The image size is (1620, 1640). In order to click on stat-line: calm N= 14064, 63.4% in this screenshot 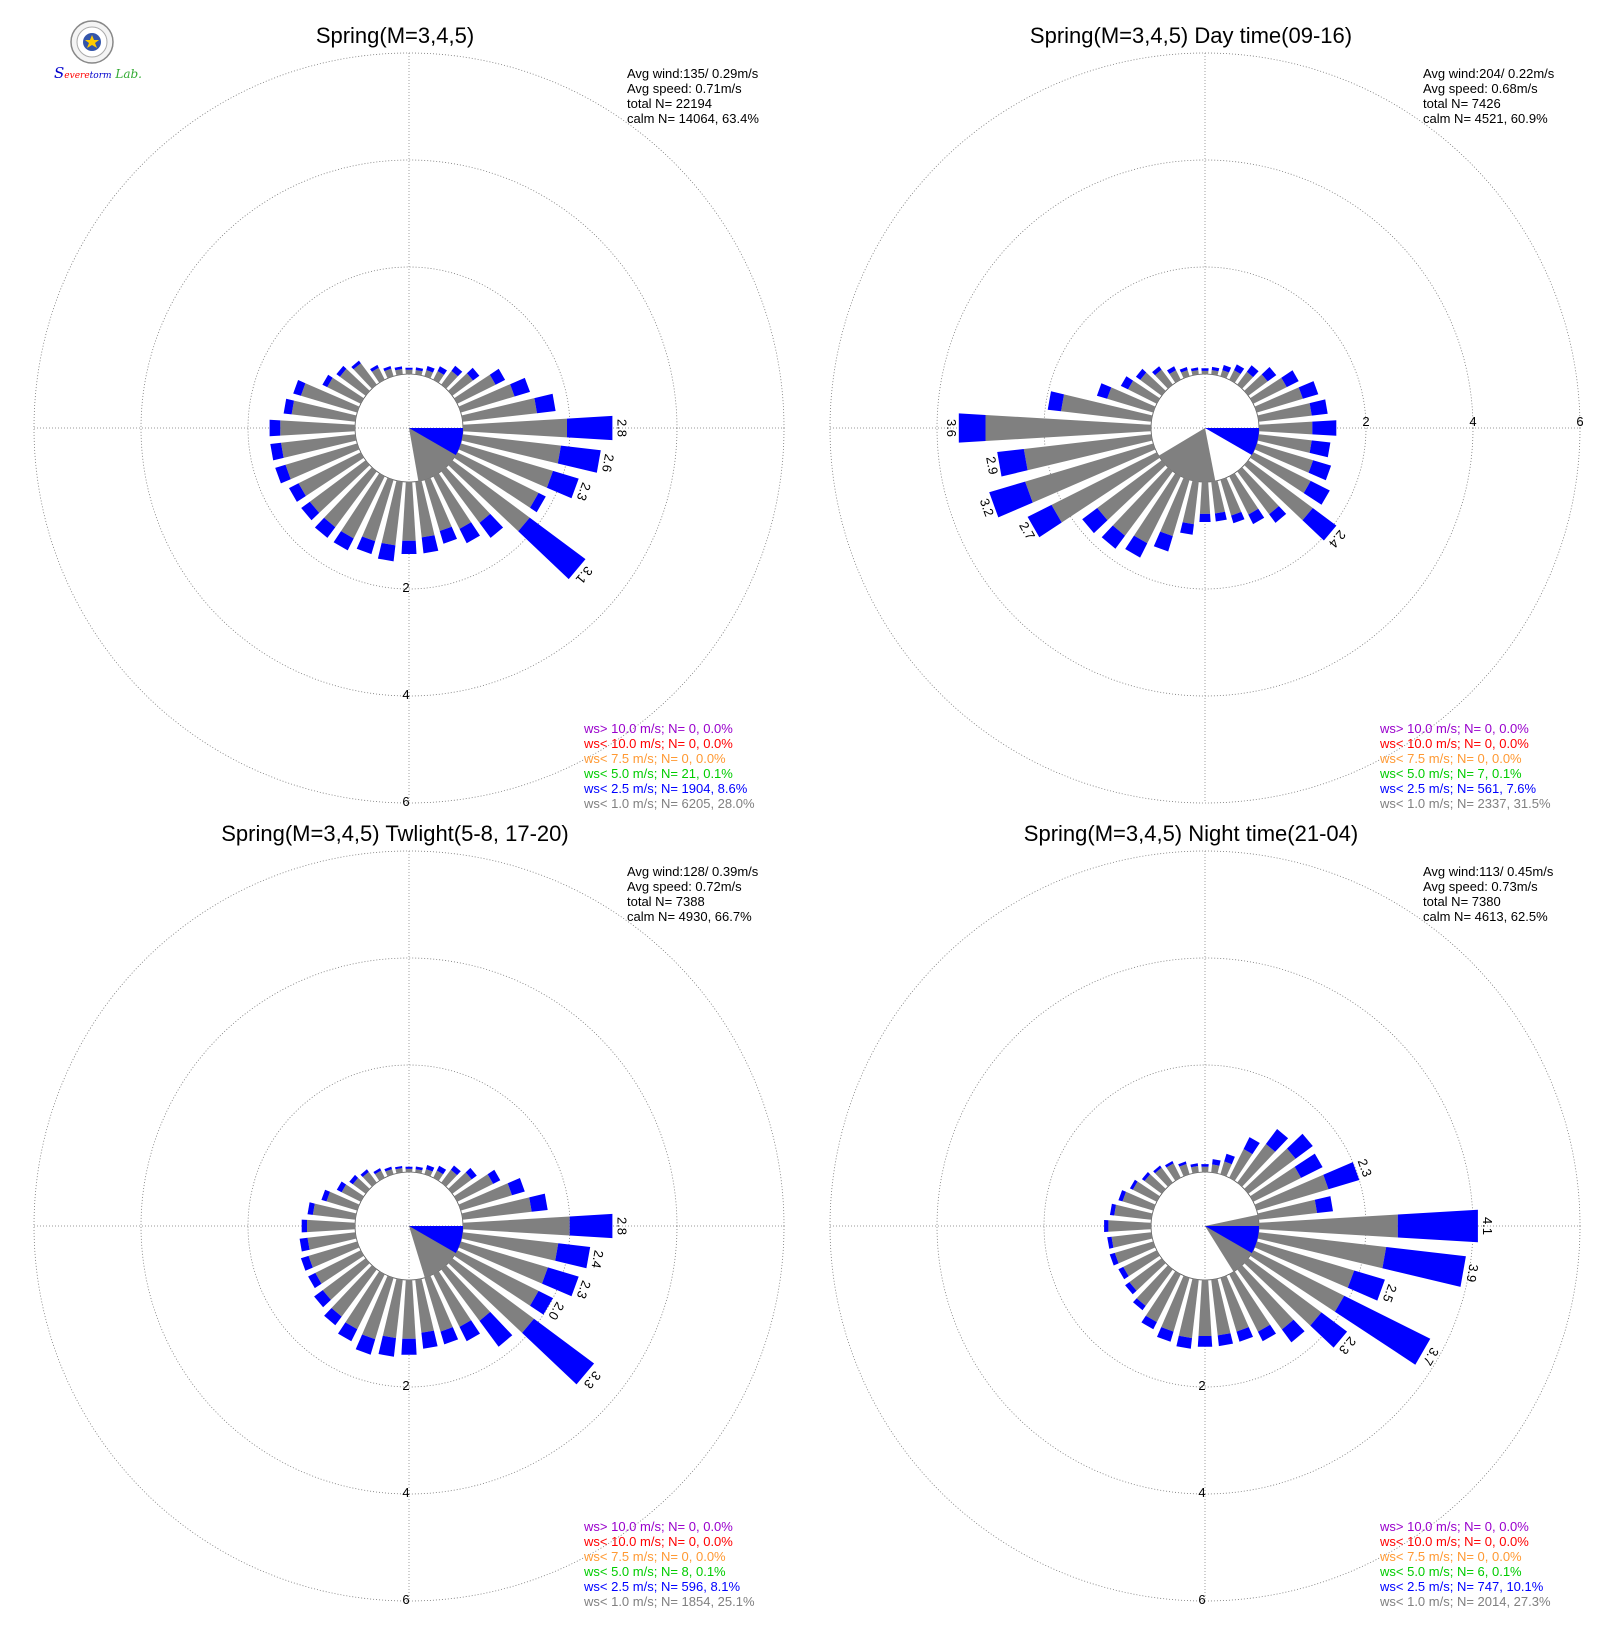, I will do `click(693, 118)`.